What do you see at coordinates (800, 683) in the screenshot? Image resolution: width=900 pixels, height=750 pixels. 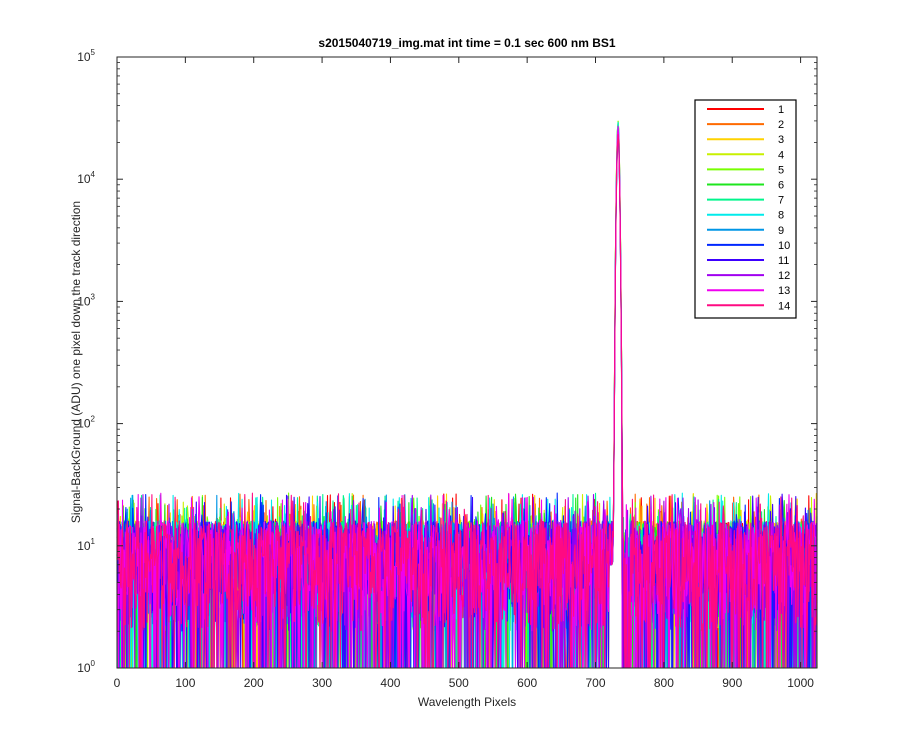 I see `x-tick-label: 1000` at bounding box center [800, 683].